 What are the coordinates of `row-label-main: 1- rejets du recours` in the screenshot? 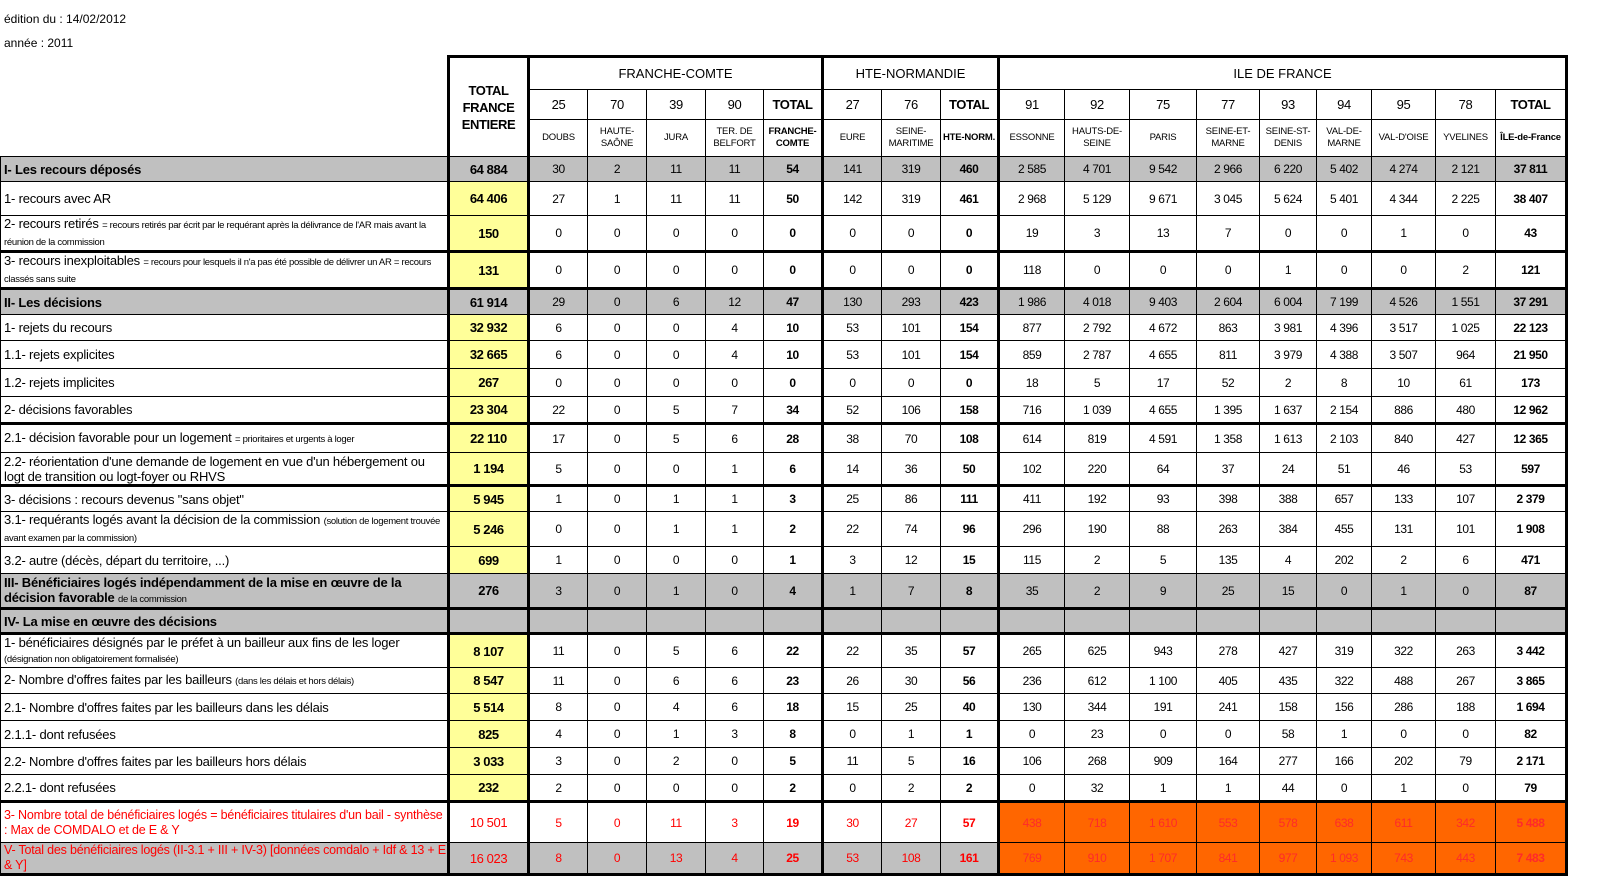 It's located at (58, 327).